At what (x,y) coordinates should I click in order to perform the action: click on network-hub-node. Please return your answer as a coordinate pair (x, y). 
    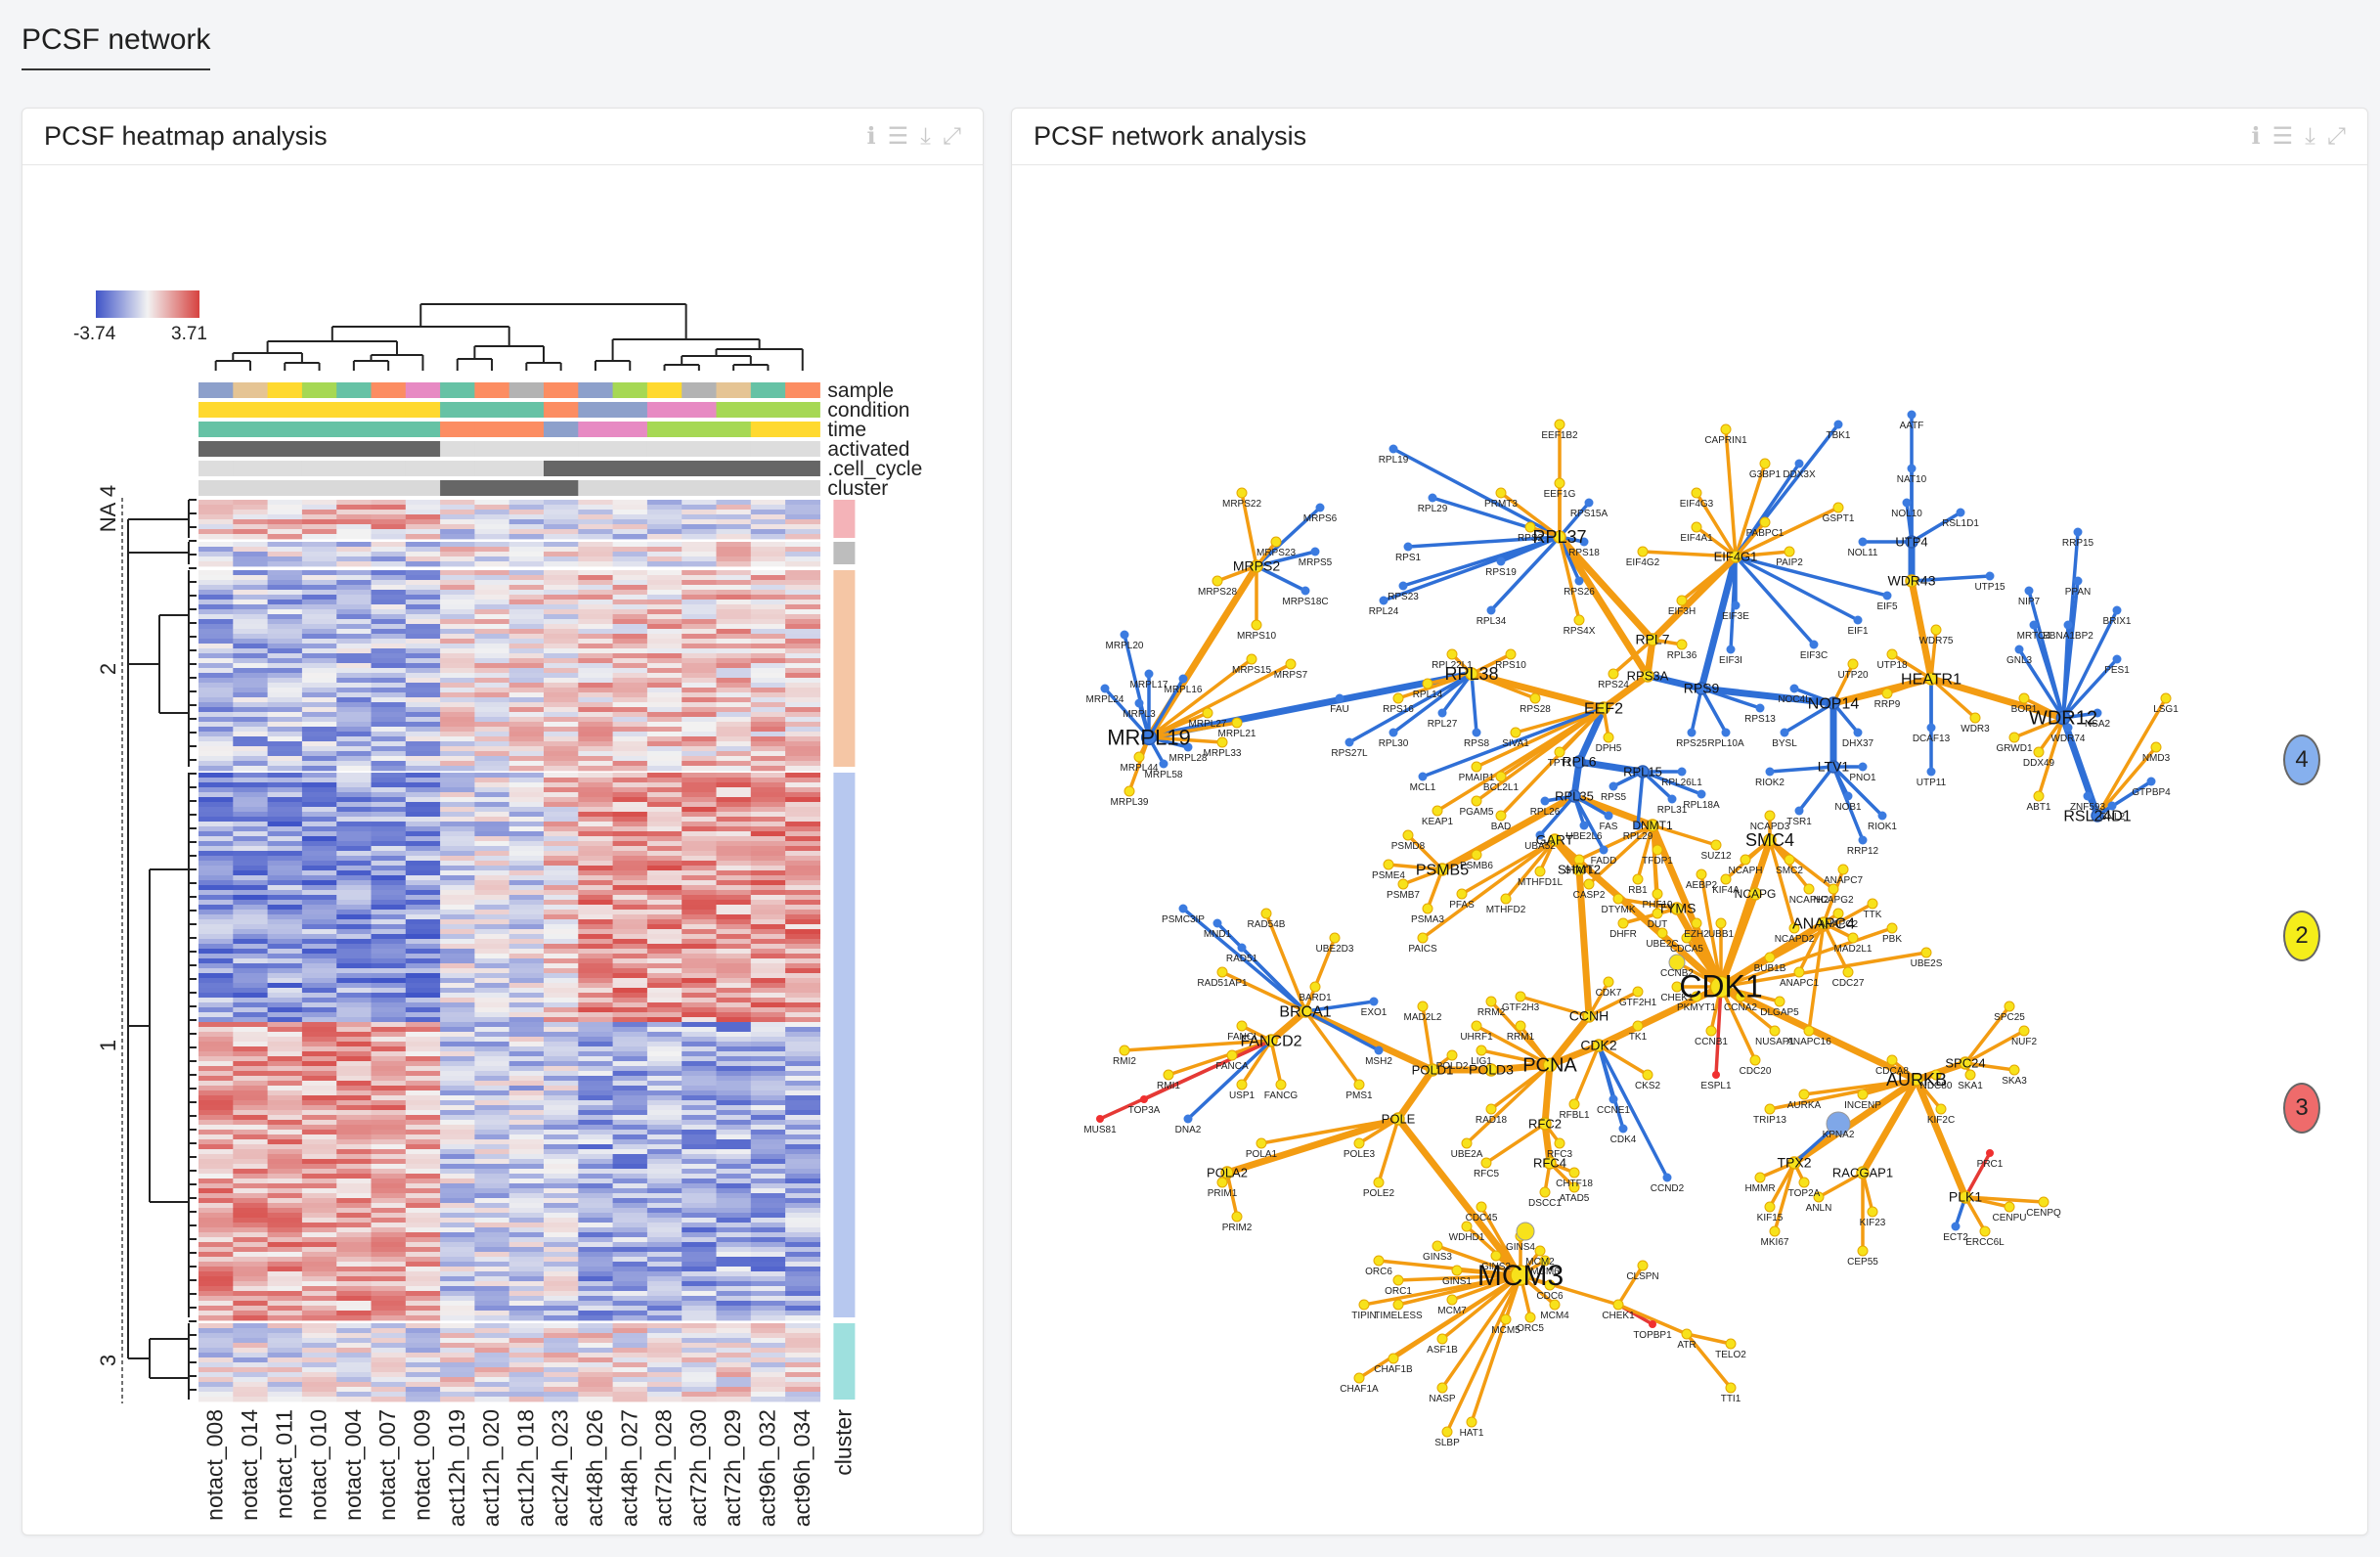
    Looking at the image, I should click on (1520, 1275).